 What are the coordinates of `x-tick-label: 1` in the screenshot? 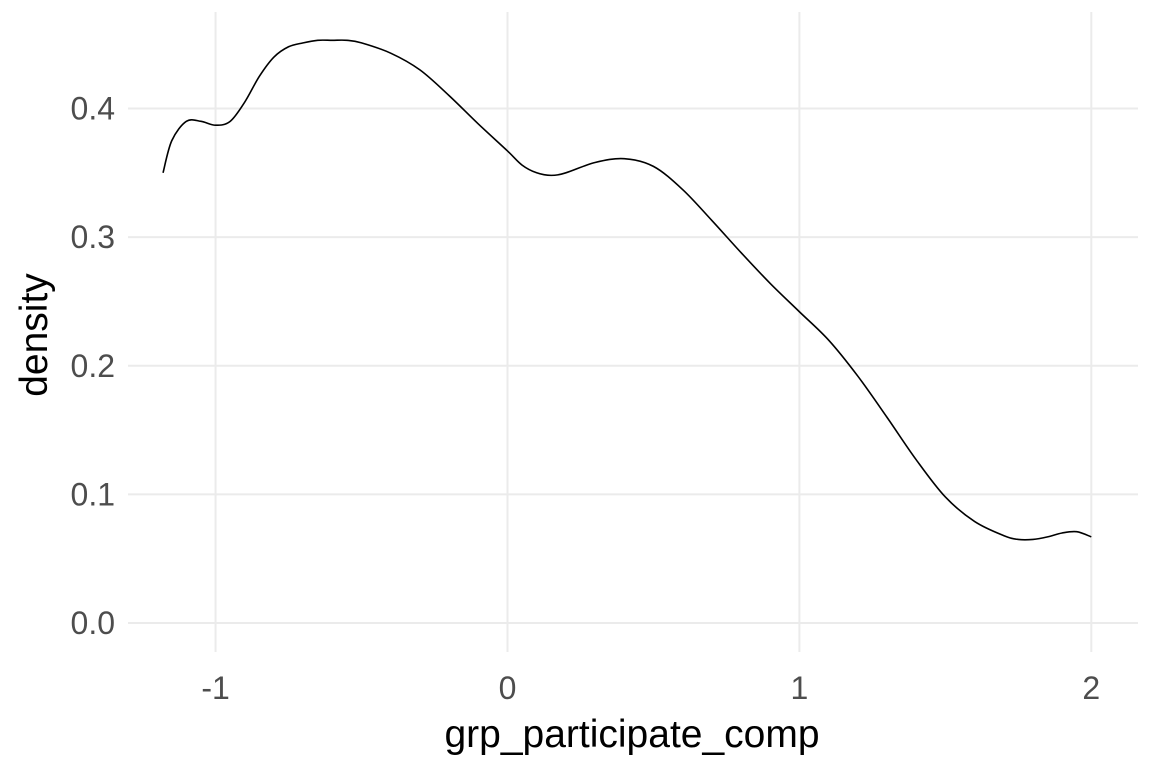 It's located at (799, 688).